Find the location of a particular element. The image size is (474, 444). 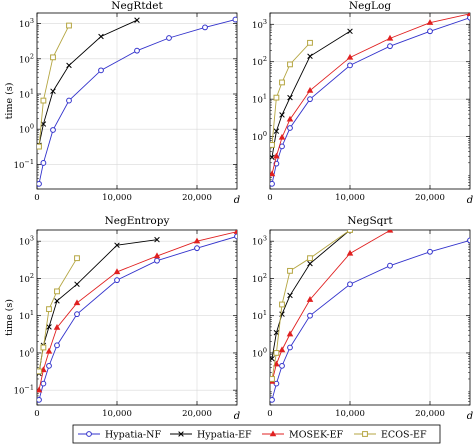

legend: Hypatia-NF Hypatia-EF MOSEK-EF ECOS-EF is located at coordinates (256, 434).